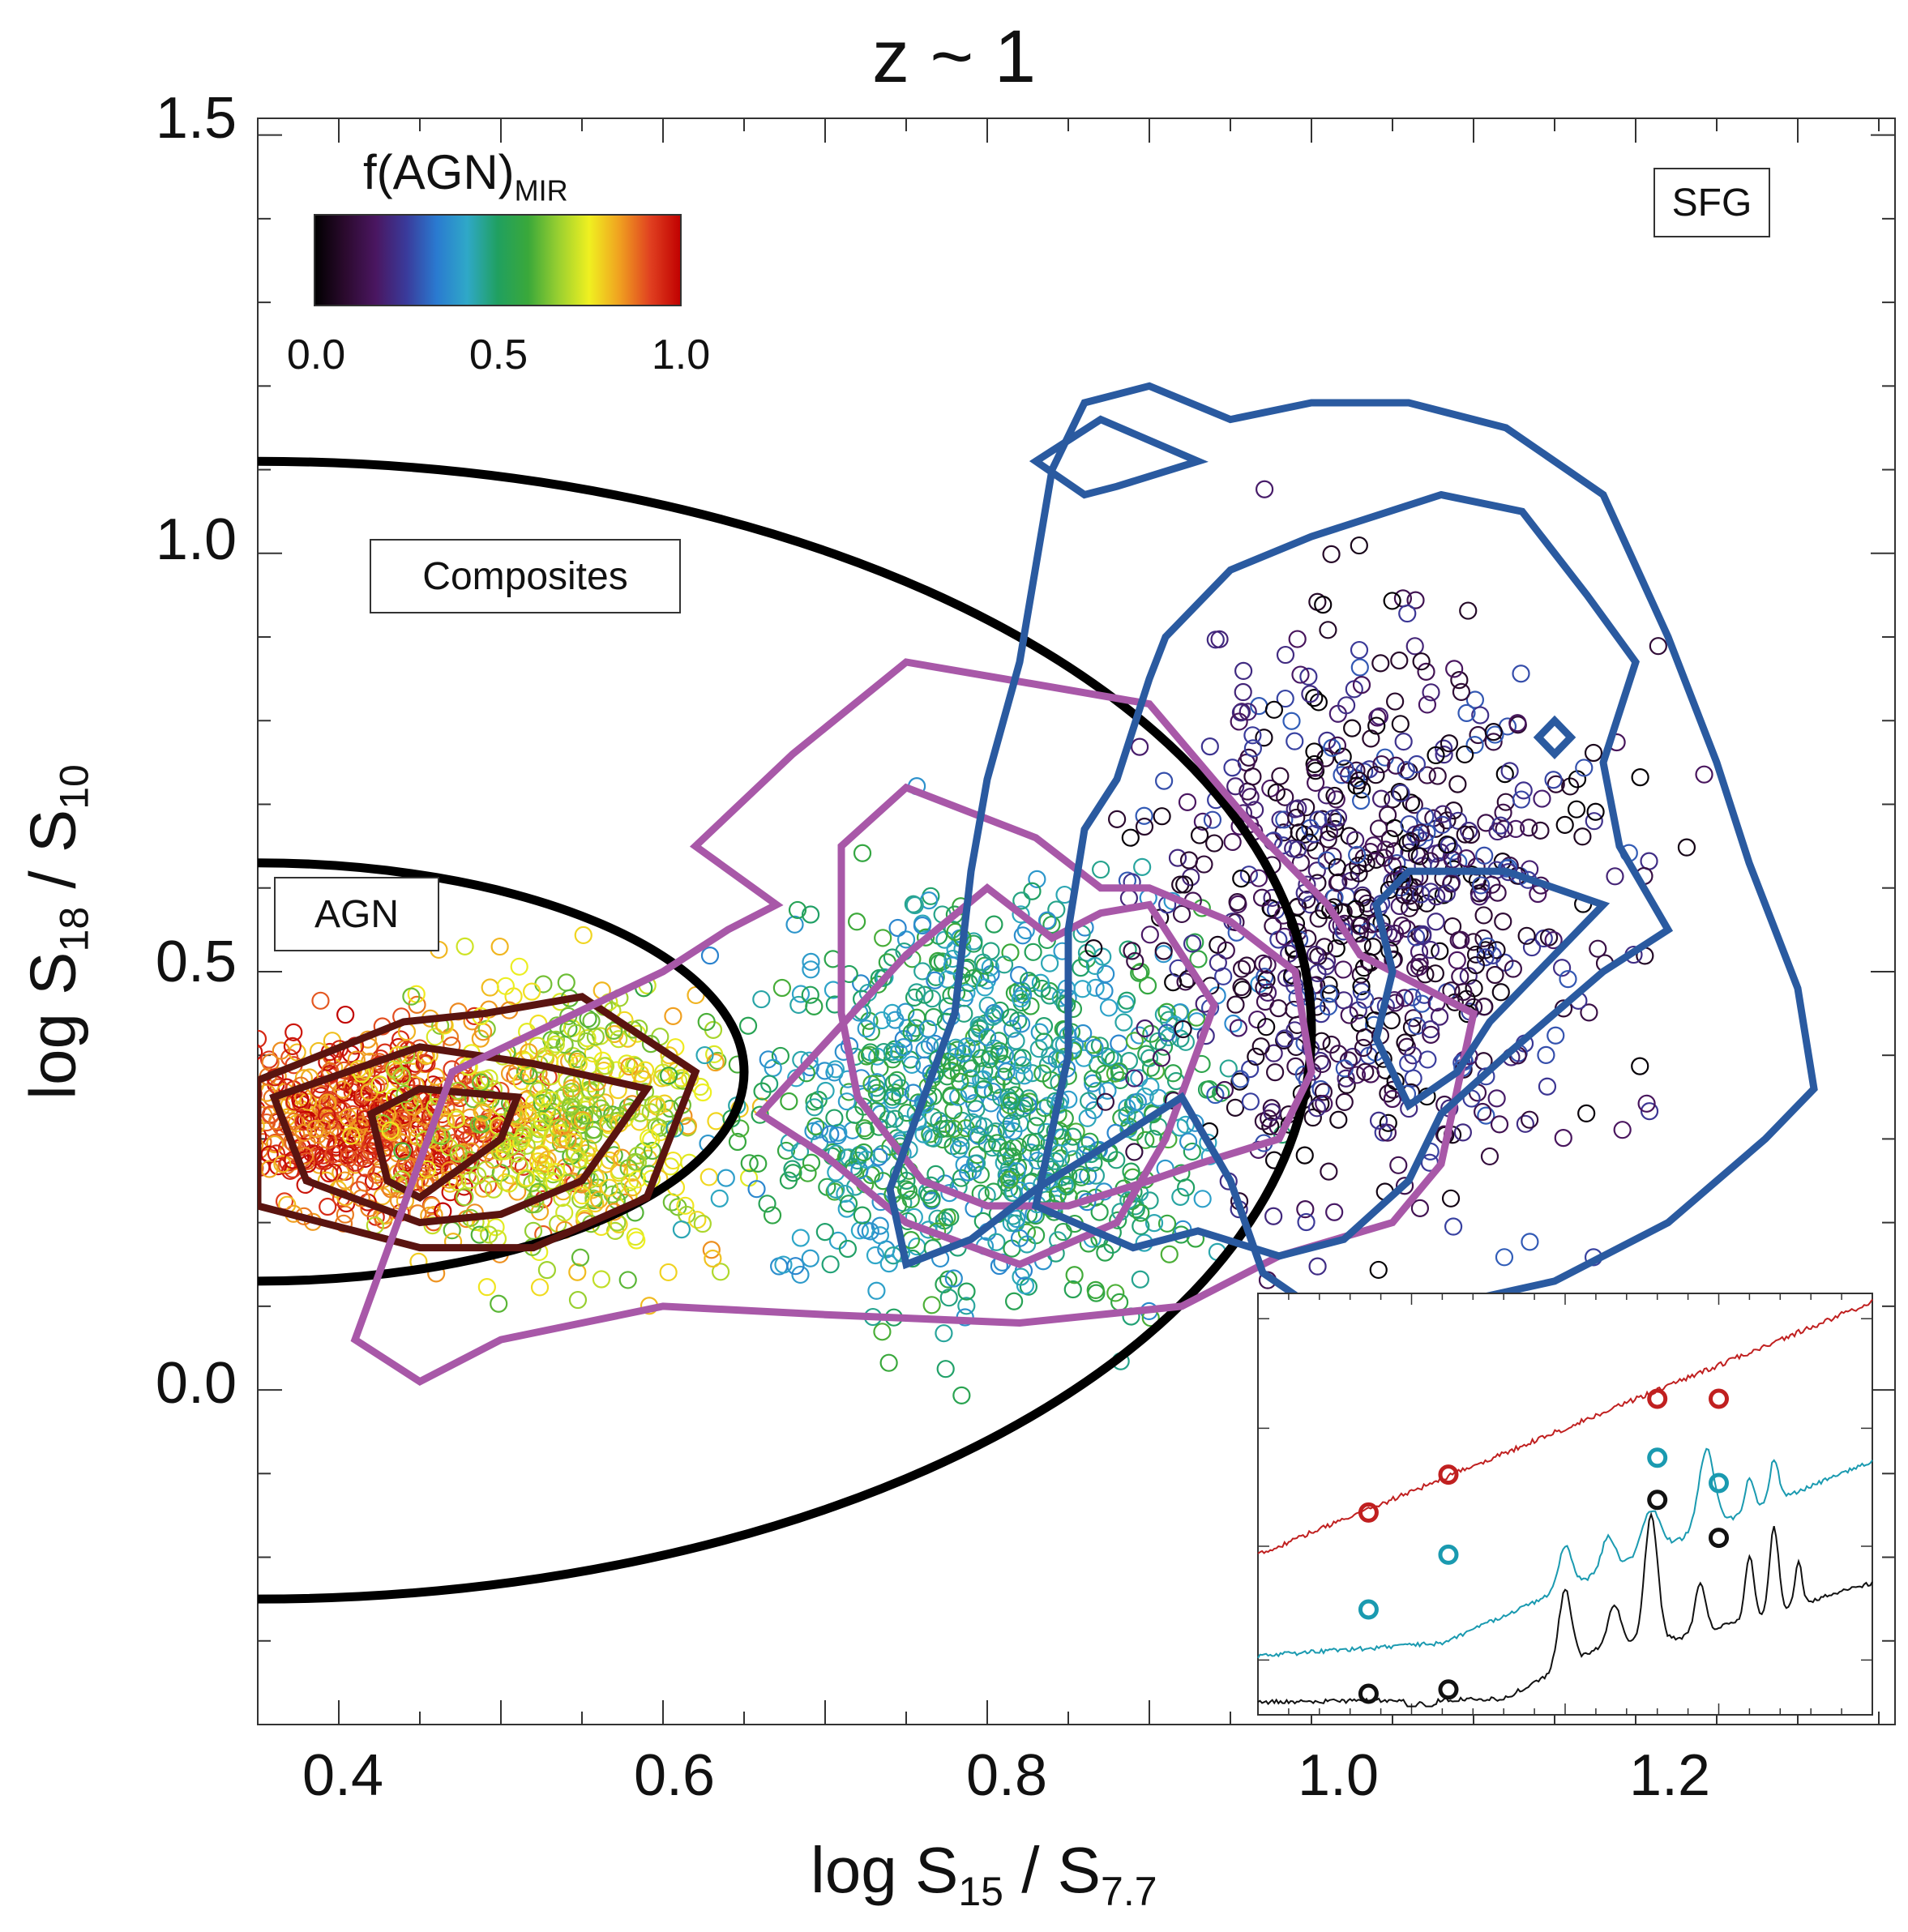 This screenshot has width=1908, height=1932. Describe the element at coordinates (465, 176) in the screenshot. I see `colorbar-label: f(AGN)MIR` at that location.